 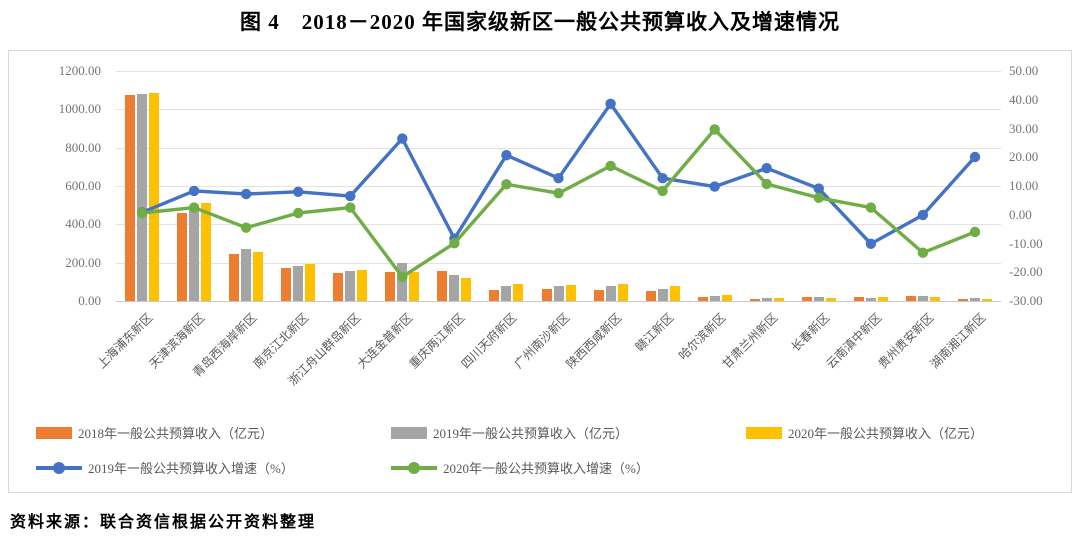 I want to click on left-axis-tick: 0.00, so click(x=89, y=300).